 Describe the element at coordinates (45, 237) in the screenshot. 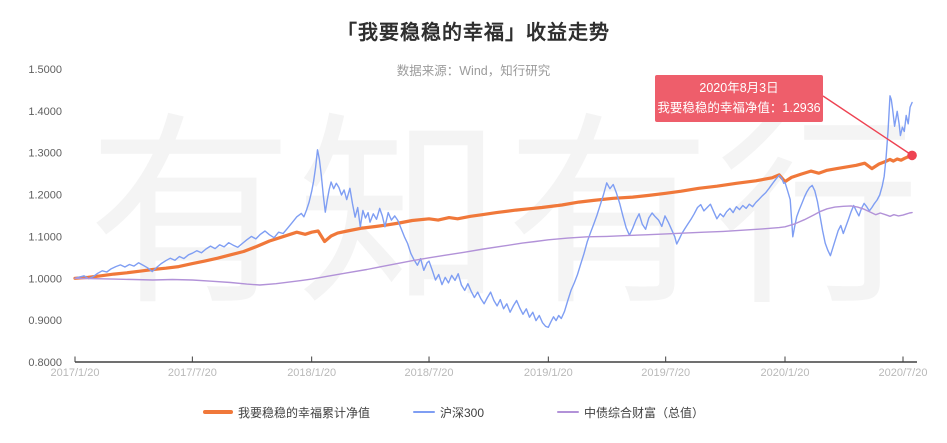

I see `y-tick-label: 1.1000` at that location.